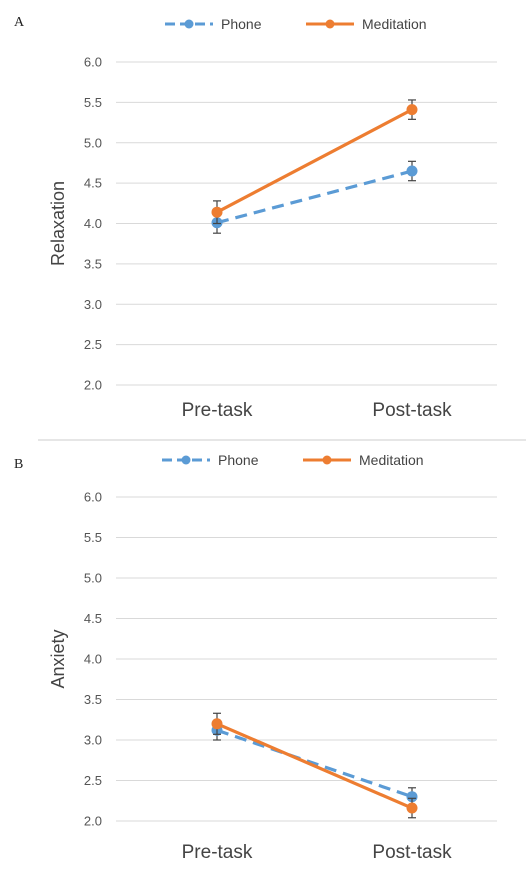 This screenshot has height=874, width=526. What do you see at coordinates (19, 22) in the screenshot?
I see `panel-label: A` at bounding box center [19, 22].